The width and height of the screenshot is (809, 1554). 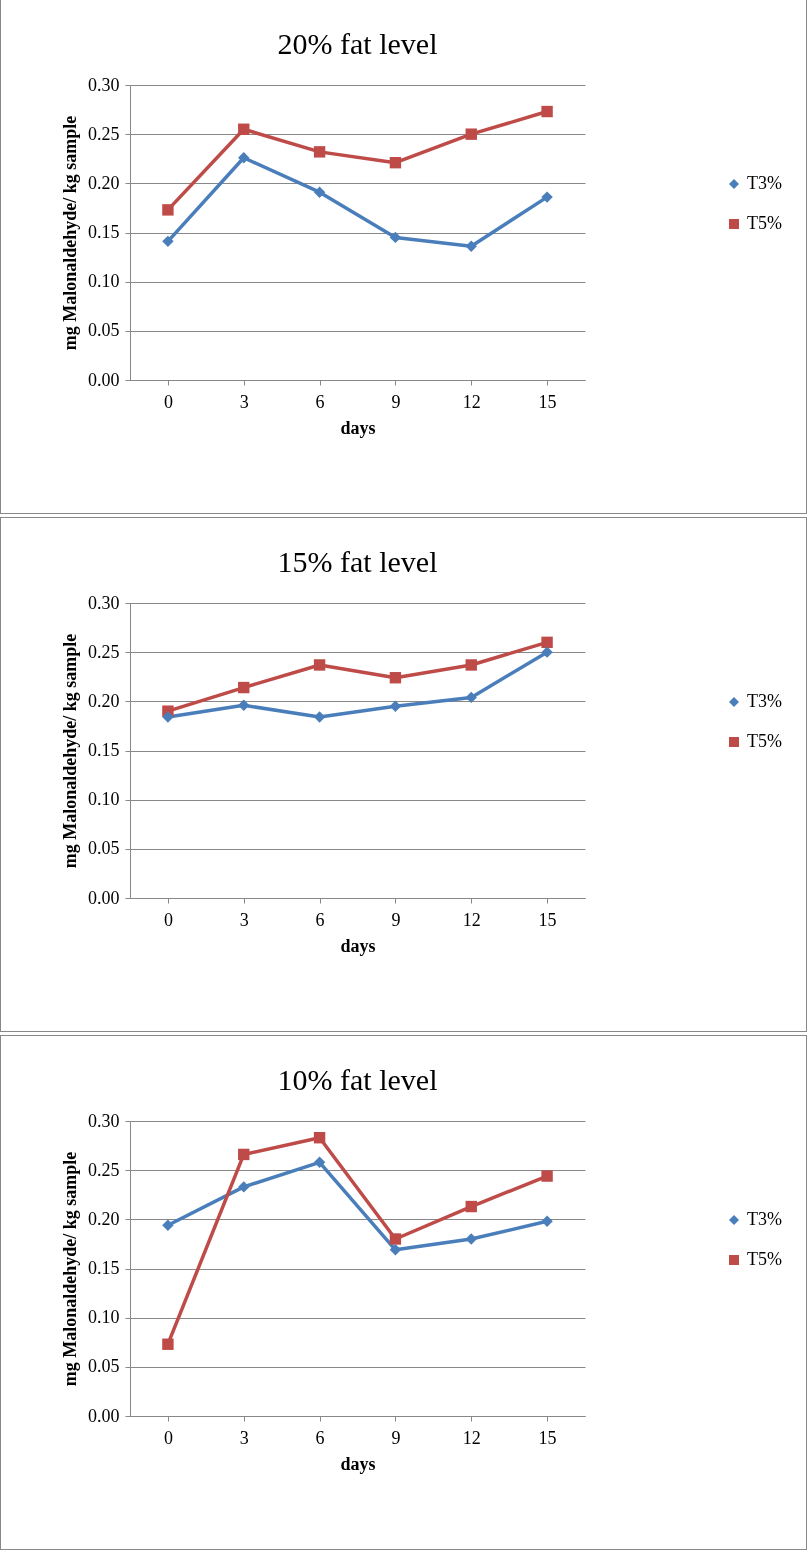 I want to click on chart-title: 20% fat level, so click(x=357, y=43).